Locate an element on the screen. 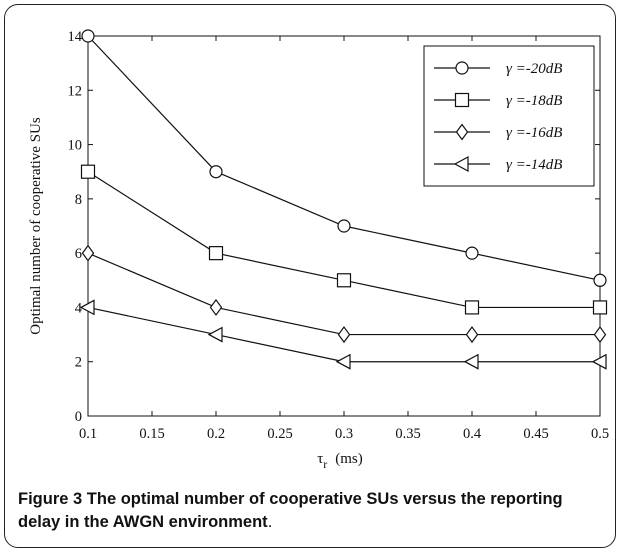 The height and width of the screenshot is (556, 624). y-tick-label: 8 is located at coordinates (78, 200).